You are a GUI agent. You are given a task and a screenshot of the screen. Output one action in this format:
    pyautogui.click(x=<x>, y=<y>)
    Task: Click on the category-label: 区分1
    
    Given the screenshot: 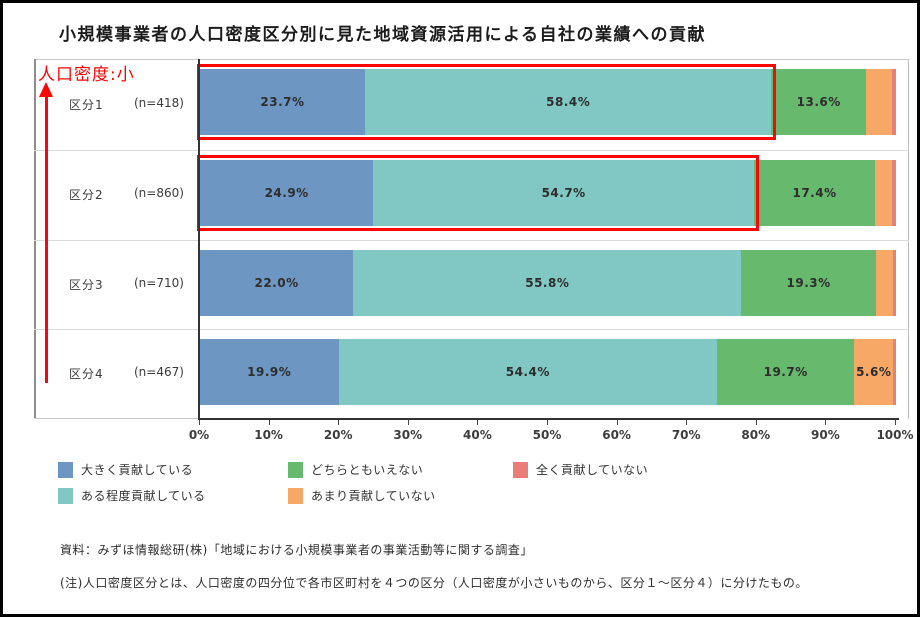 What is the action you would take?
    pyautogui.click(x=86, y=104)
    